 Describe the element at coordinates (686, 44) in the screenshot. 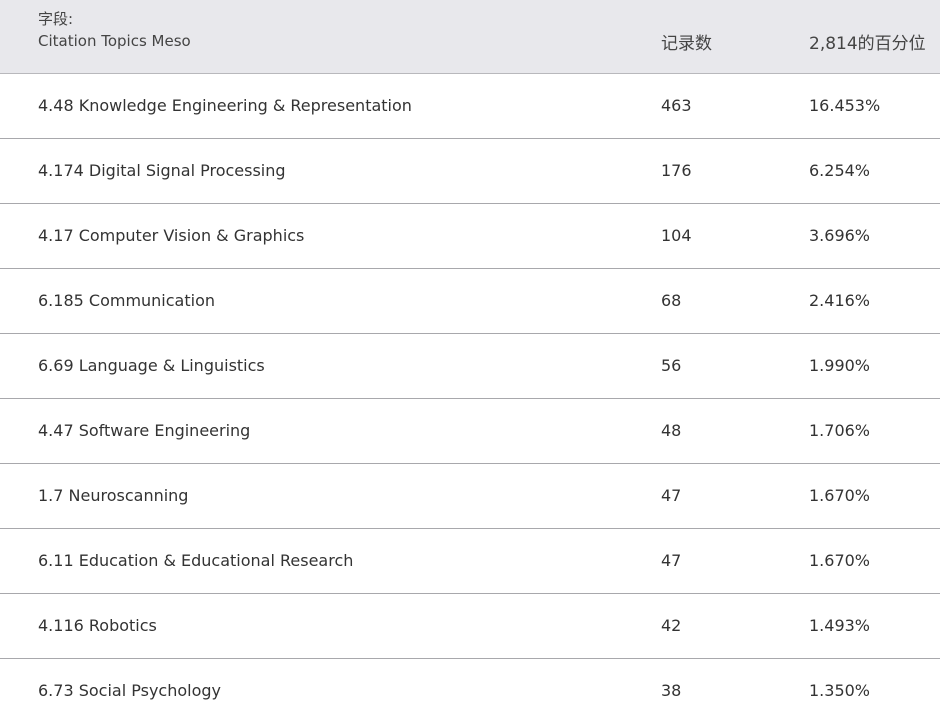

I see `count-column-header: 记录数` at that location.